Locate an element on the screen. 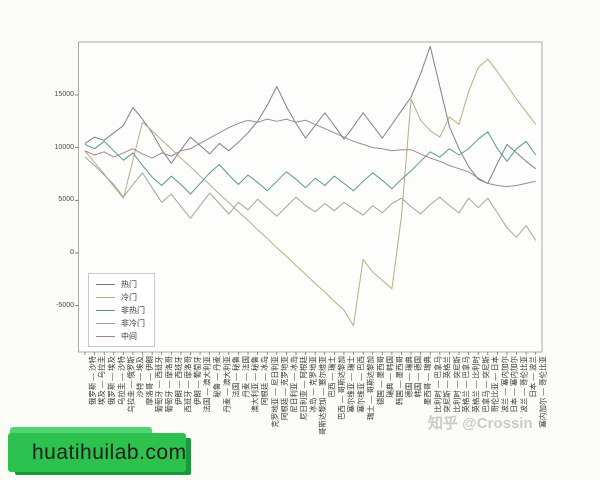 This screenshot has height=480, width=600. legend-label: 热门 is located at coordinates (129, 284).